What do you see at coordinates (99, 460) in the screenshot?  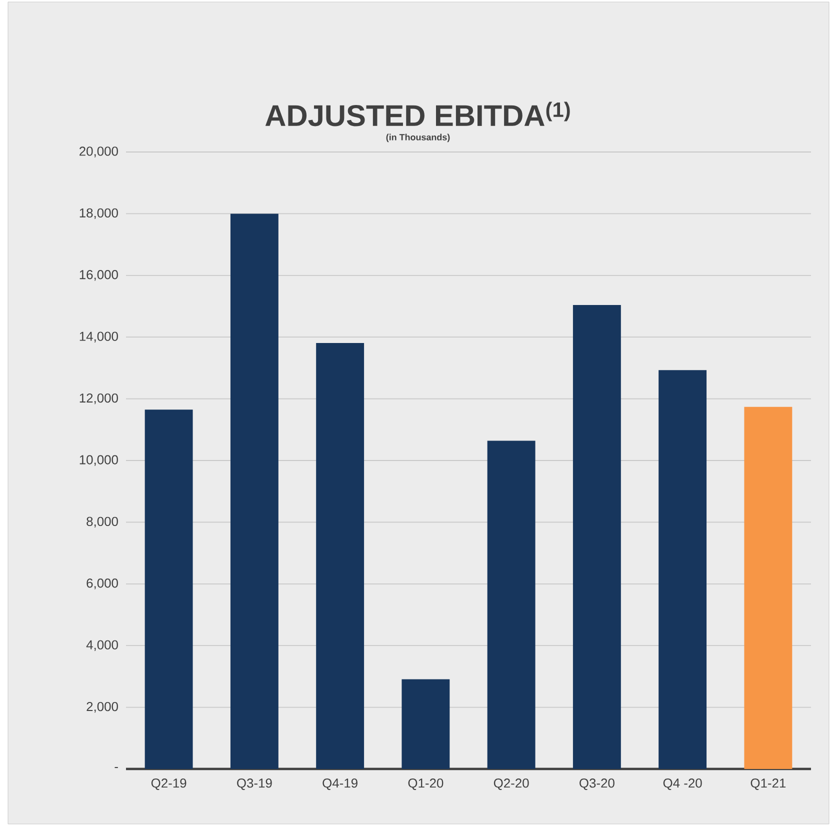 I see `y-tick-label: 10,000` at bounding box center [99, 460].